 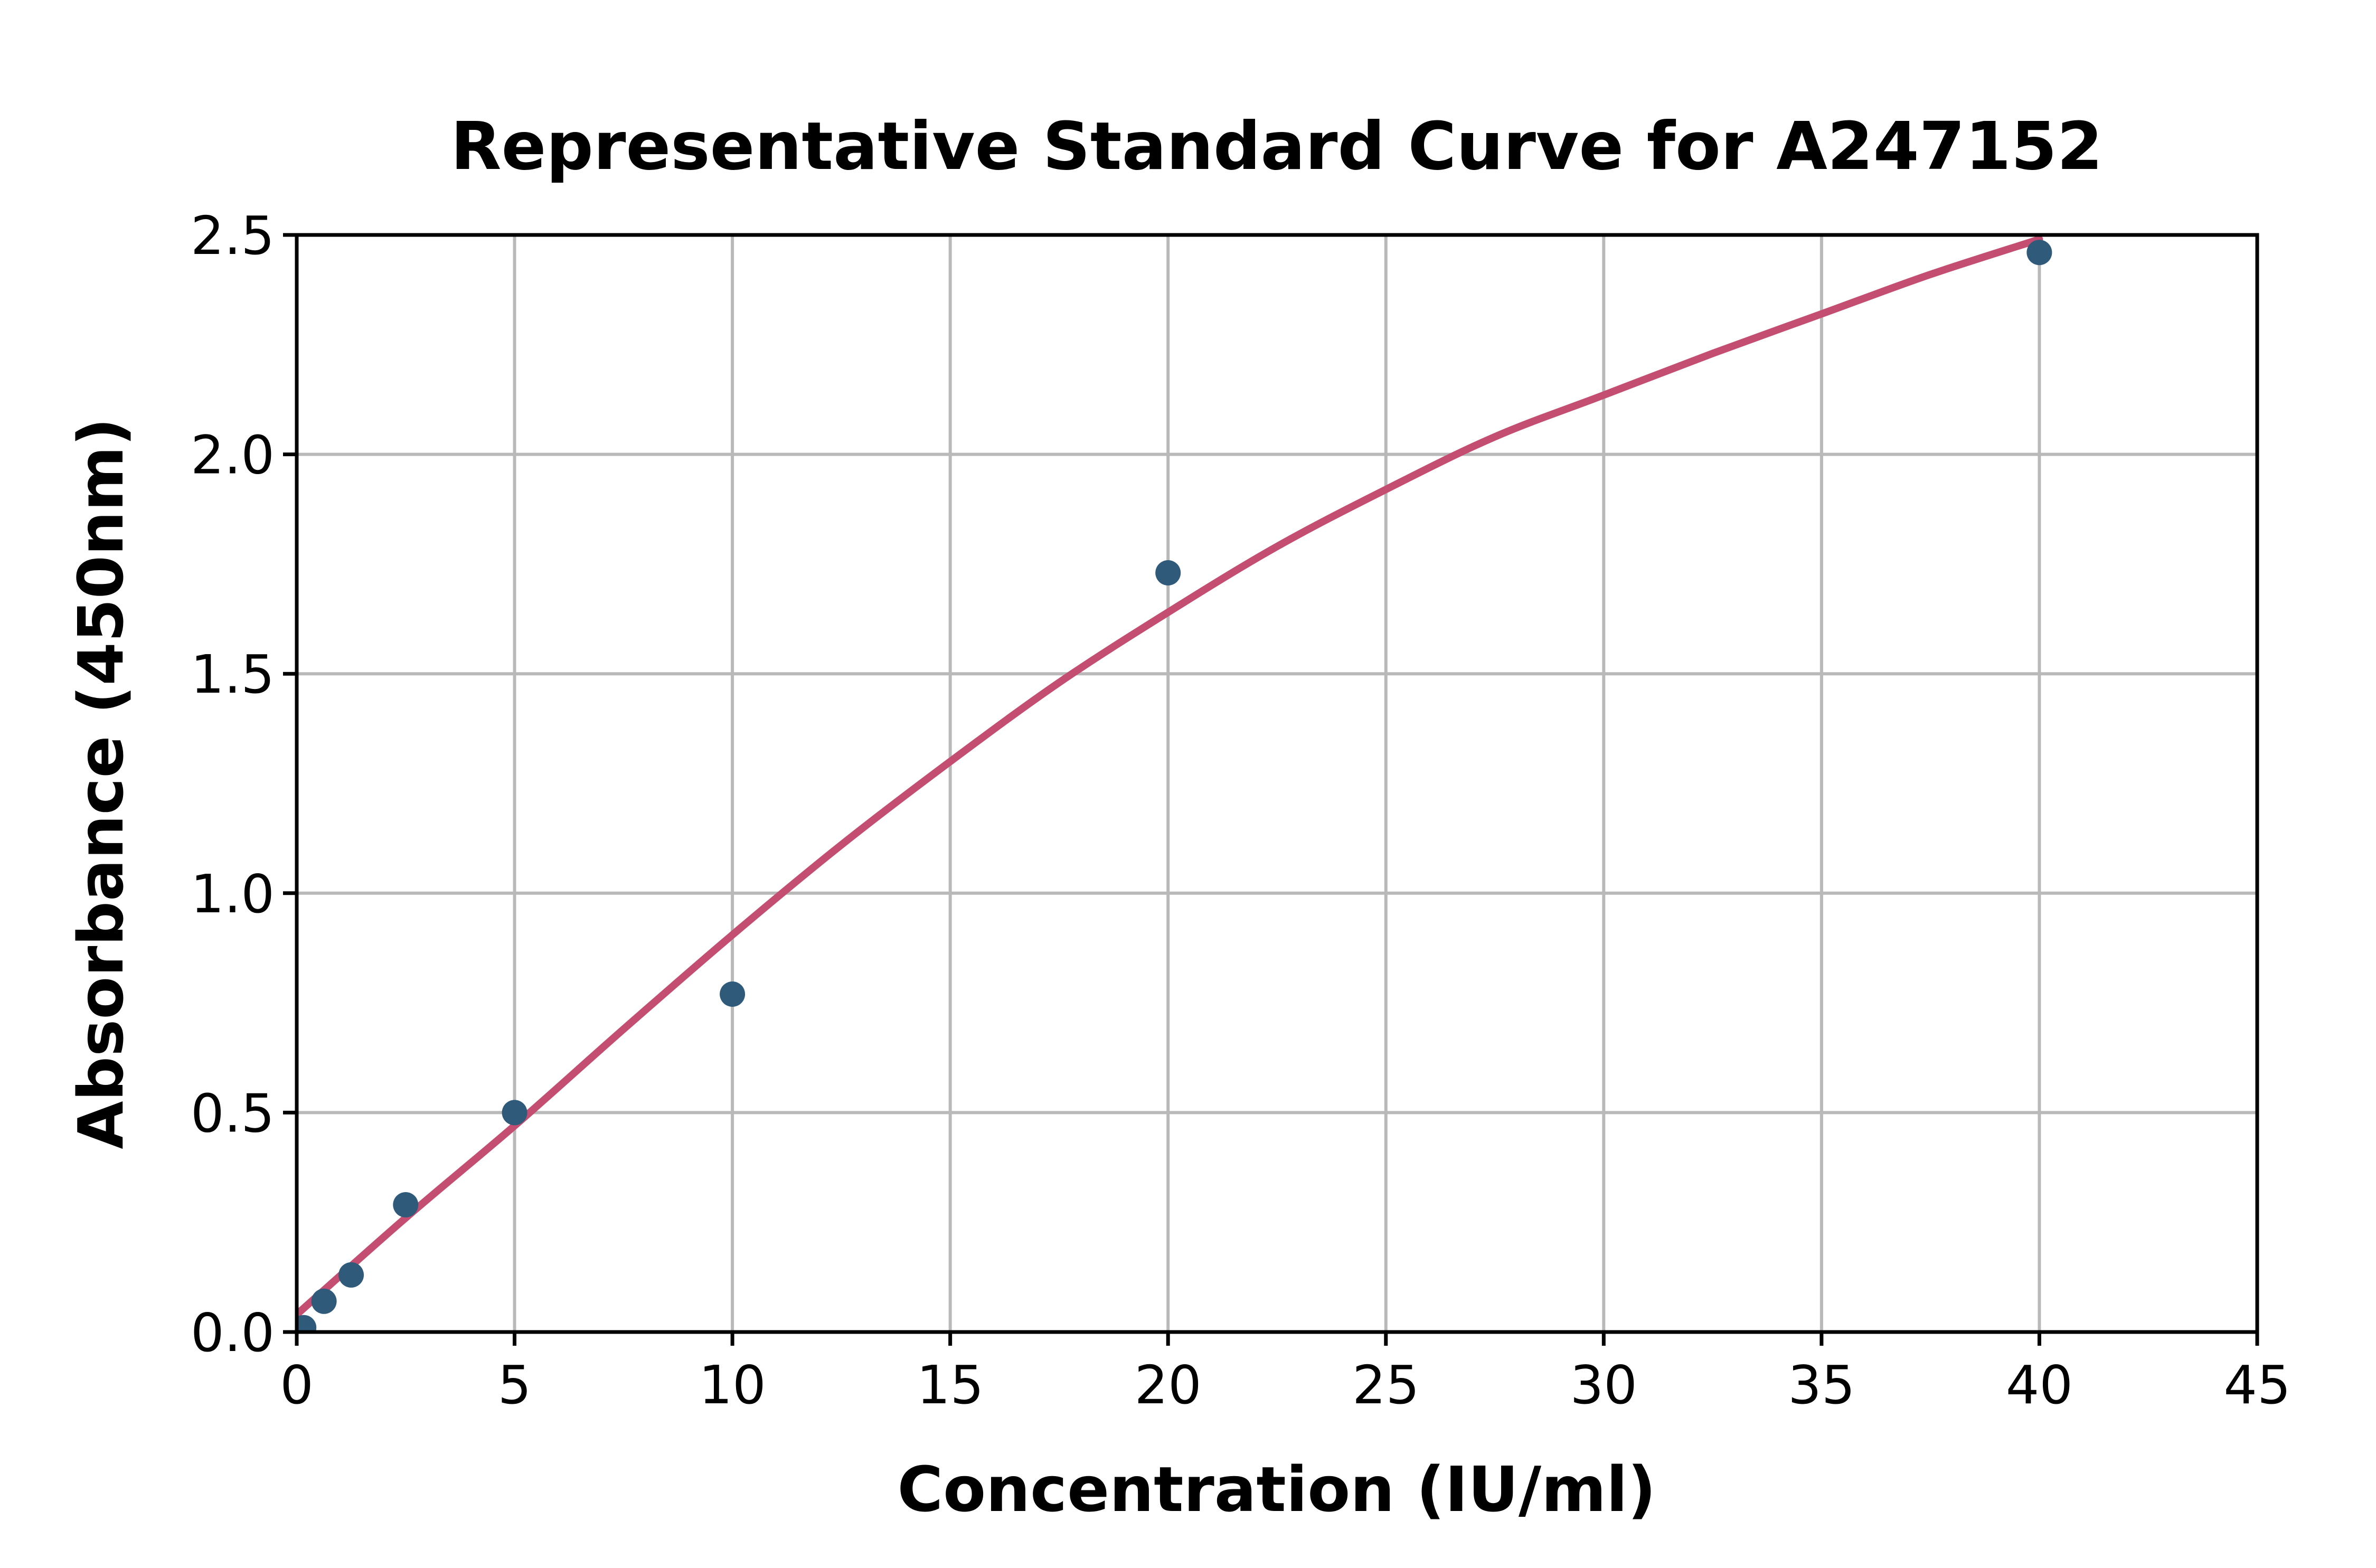 What do you see at coordinates (297, 1385) in the screenshot?
I see `x-tick-label: 0` at bounding box center [297, 1385].